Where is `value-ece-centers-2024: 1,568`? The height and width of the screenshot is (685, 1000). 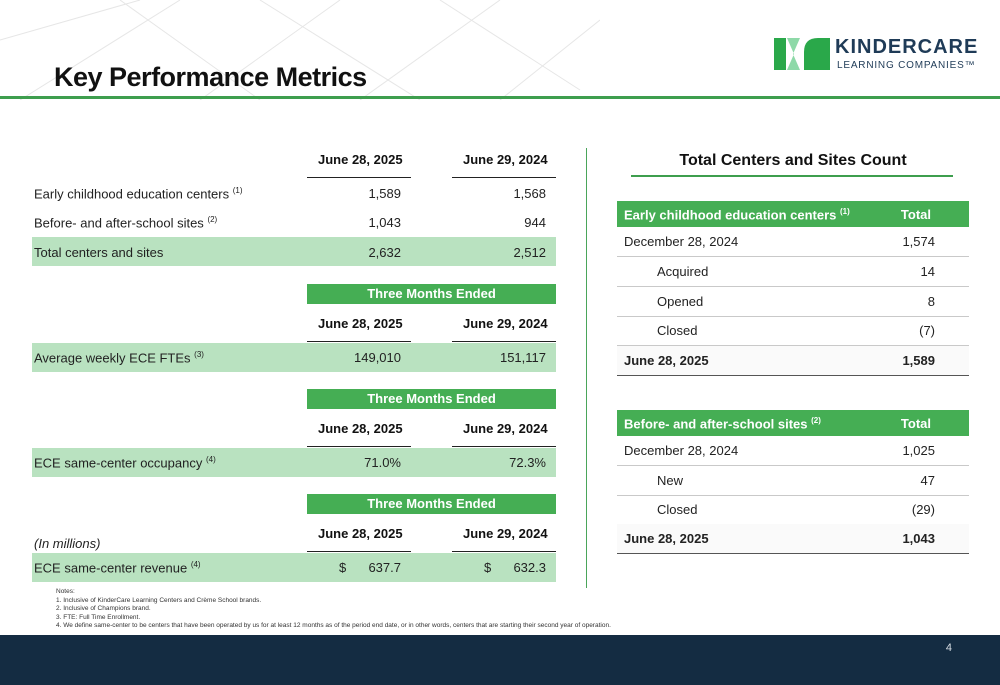 value-ece-centers-2024: 1,568 is located at coordinates (529, 193).